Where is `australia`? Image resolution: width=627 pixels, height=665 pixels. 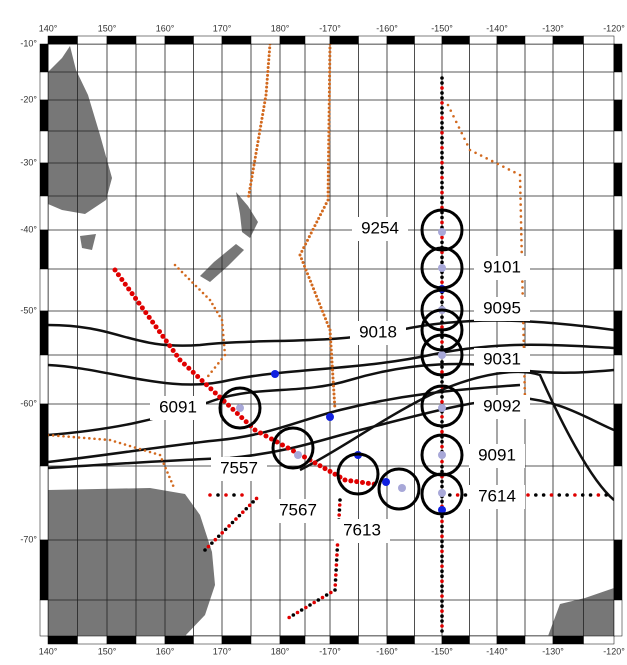 australia is located at coordinates (80, 130).